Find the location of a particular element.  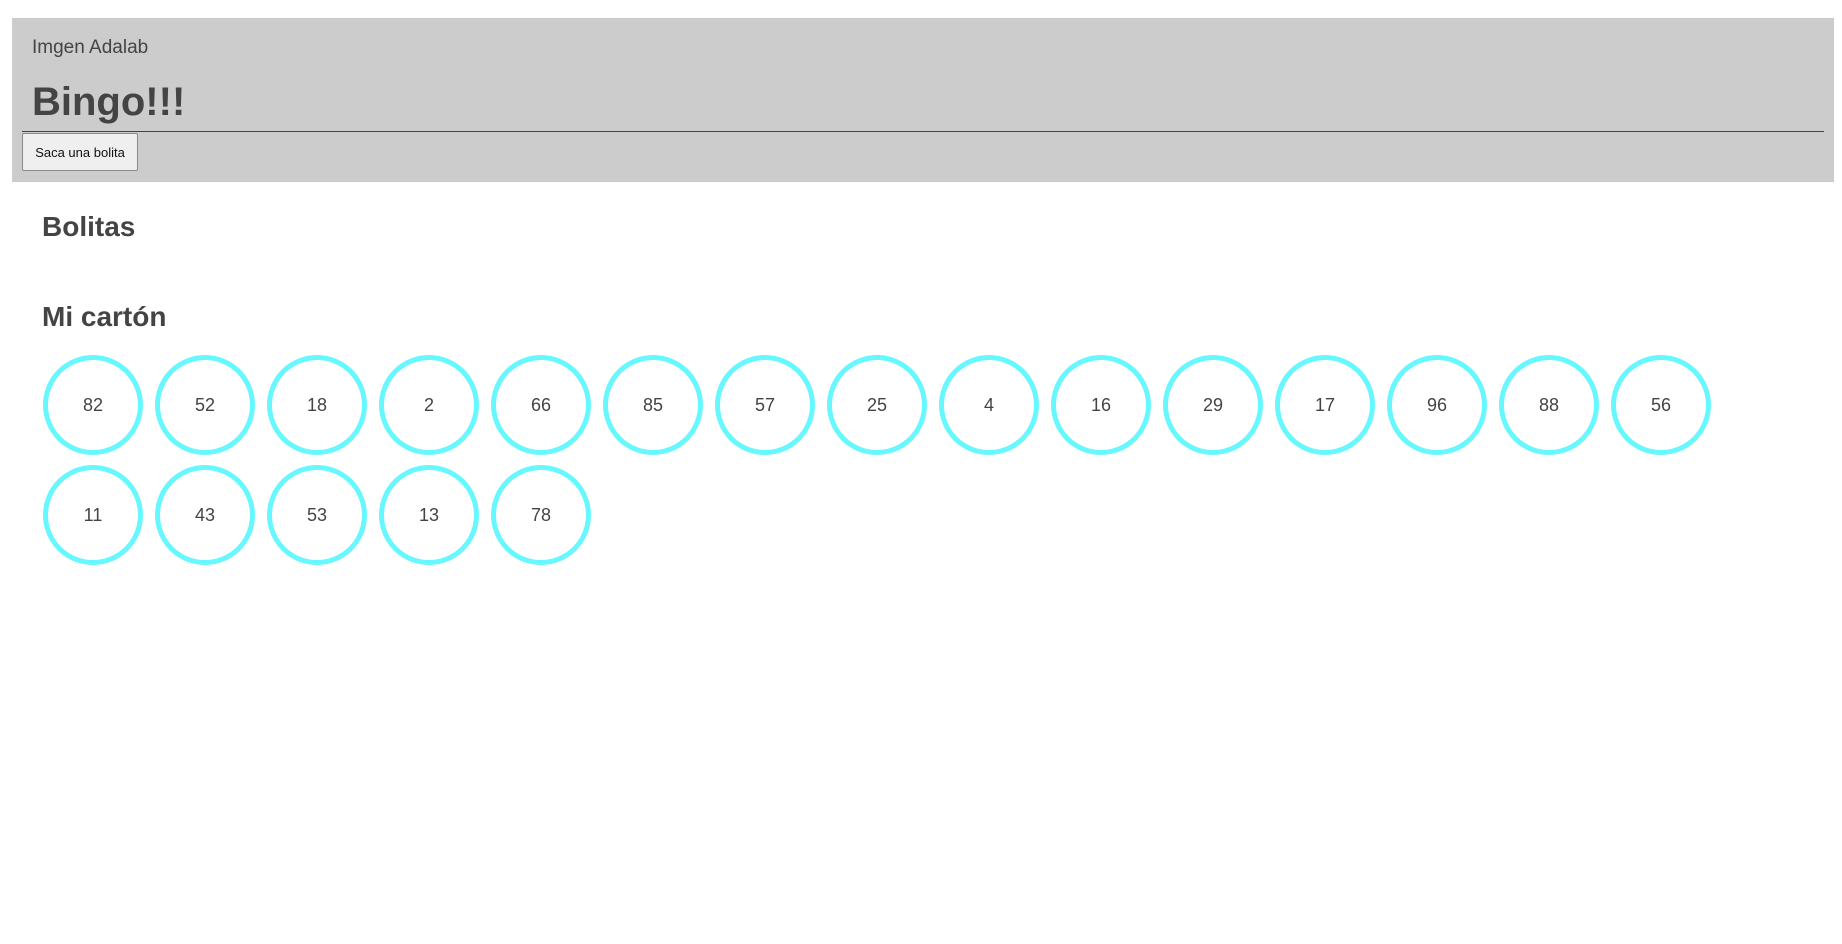

card-number: 78 is located at coordinates (541, 515).